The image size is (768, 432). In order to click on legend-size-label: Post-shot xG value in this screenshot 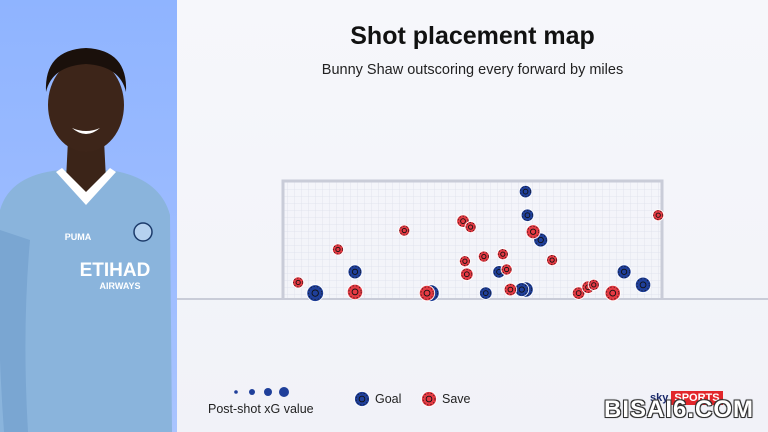, I will do `click(261, 409)`.